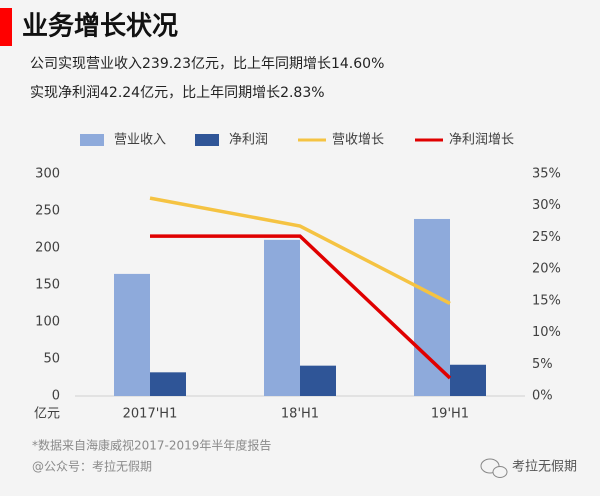 This screenshot has height=496, width=600. I want to click on y2-tick-label: 35%, so click(546, 174).